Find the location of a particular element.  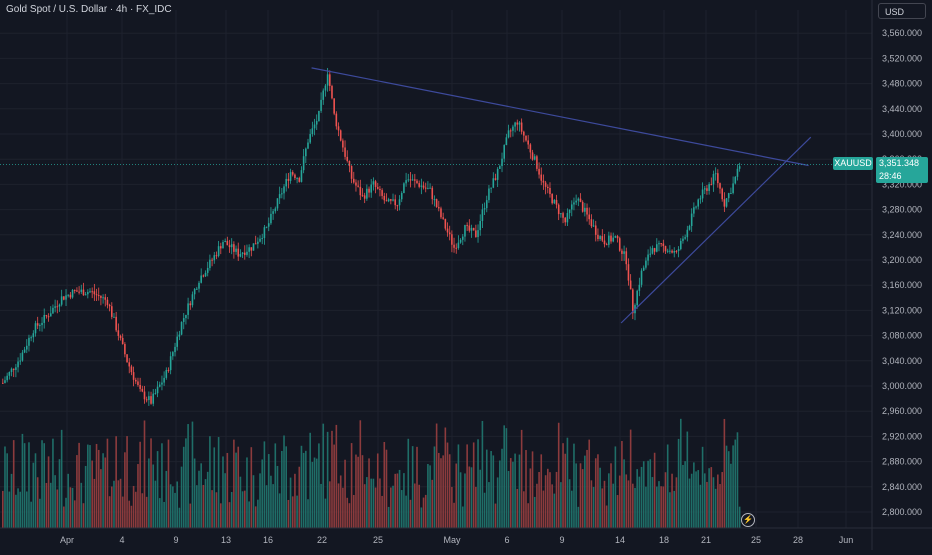

y-tick-label: 3,160.000 is located at coordinates (902, 285).